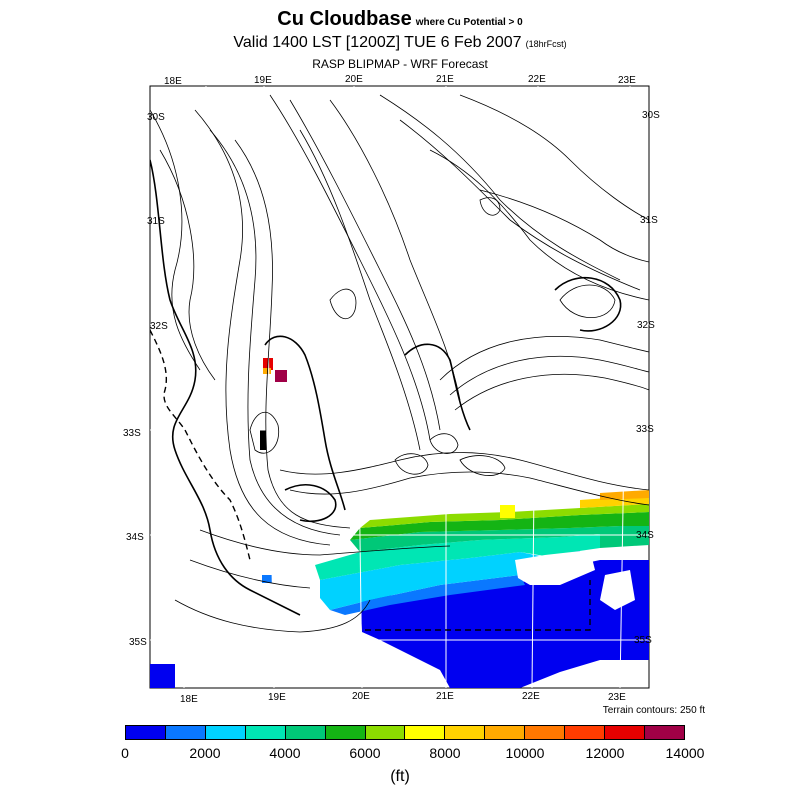 The image size is (800, 800). I want to click on map-title: Cu Cloudbase where Cu Potential > 0, so click(400, 19).